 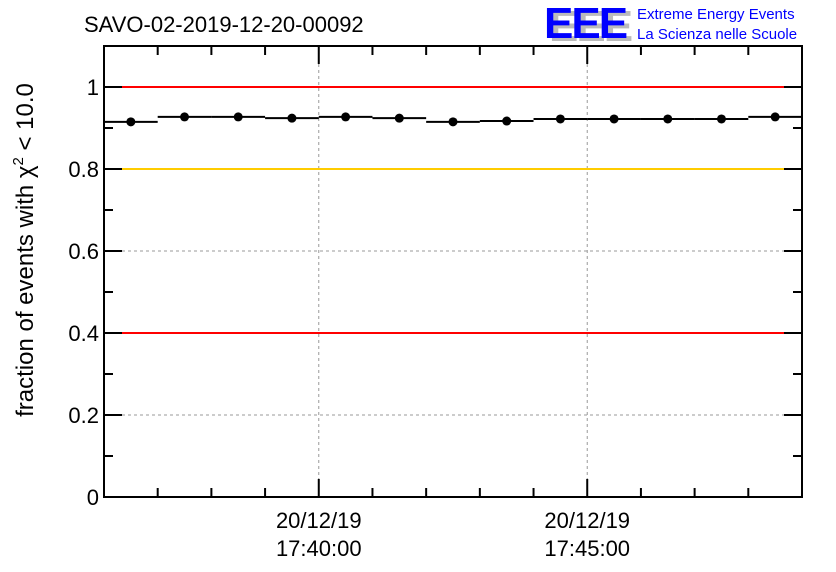 I want to click on logo-line1: Extreme Energy Events, so click(x=716, y=14).